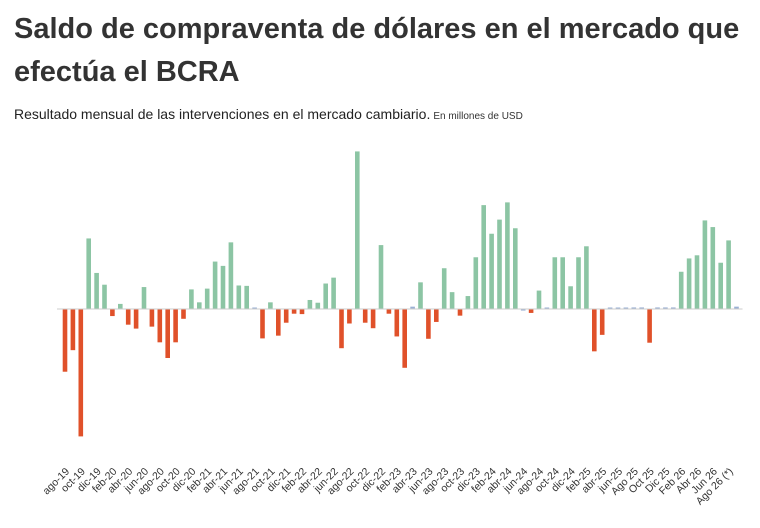 The height and width of the screenshot is (528, 760). Describe the element at coordinates (736, 307) in the screenshot. I see `bar-undefined` at that location.